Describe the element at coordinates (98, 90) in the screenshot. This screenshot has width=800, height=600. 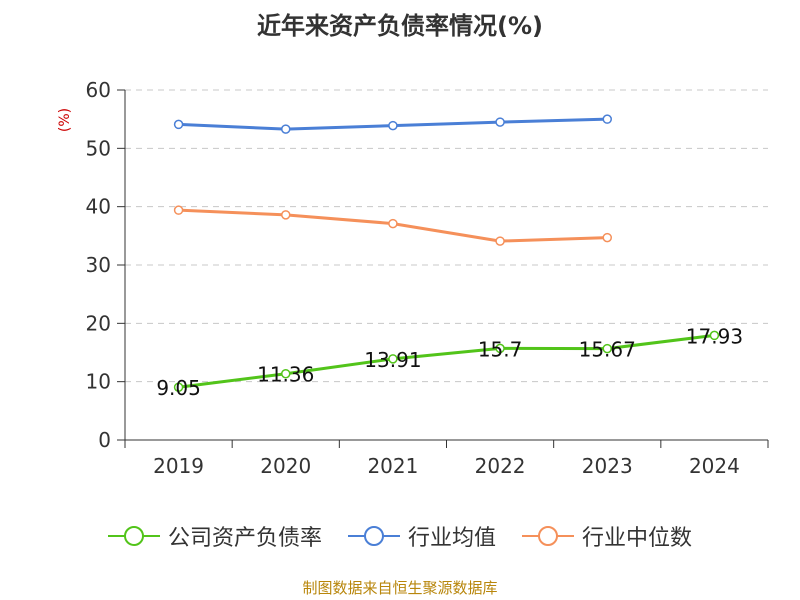
I see `y-tick-label: 60` at that location.